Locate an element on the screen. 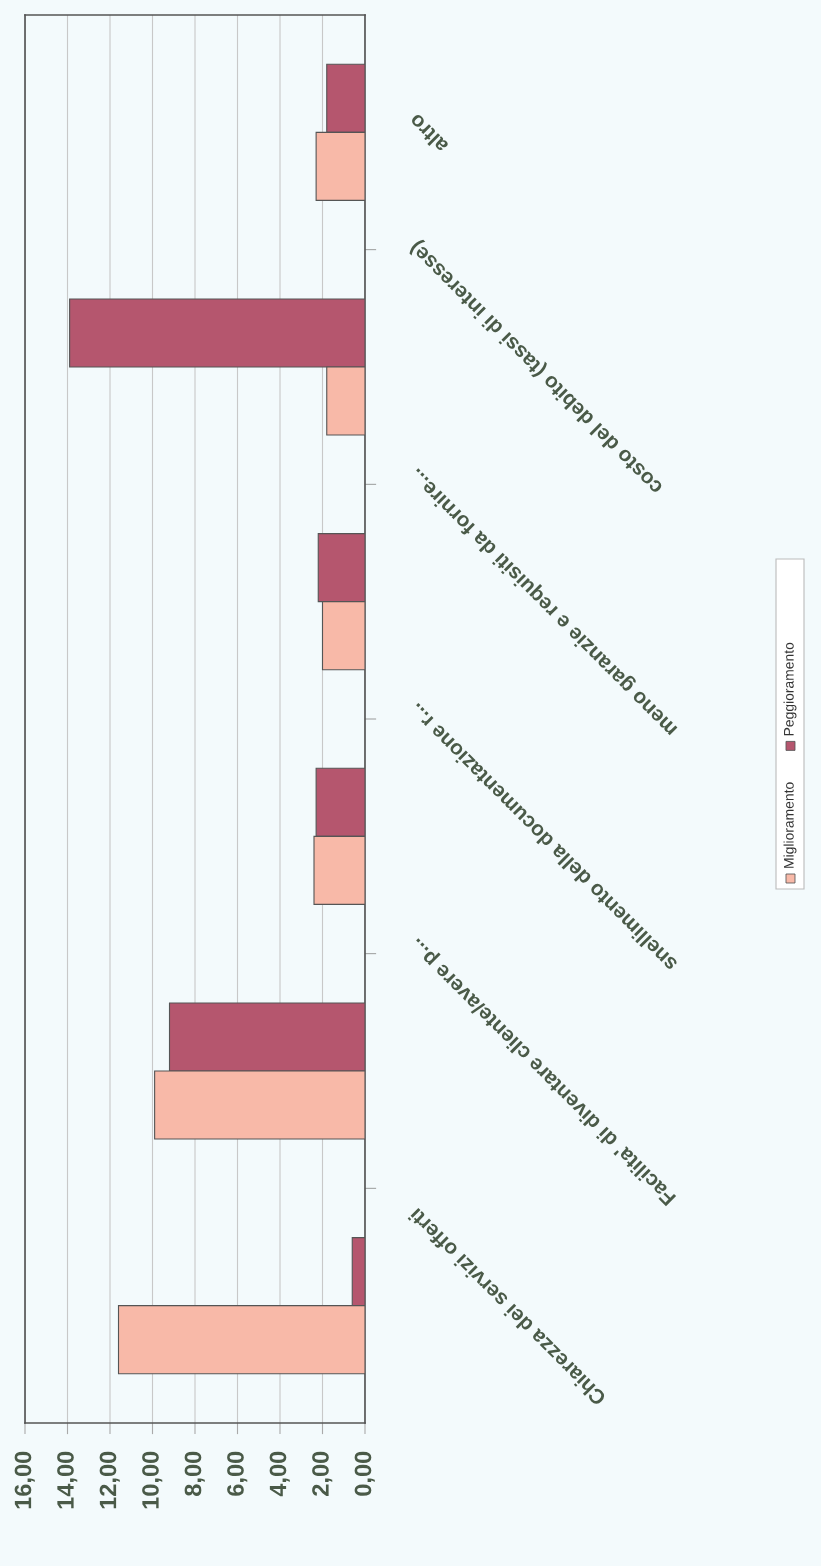 The height and width of the screenshot is (1566, 821). x-tick-label: 4,00 is located at coordinates (279, 1474).